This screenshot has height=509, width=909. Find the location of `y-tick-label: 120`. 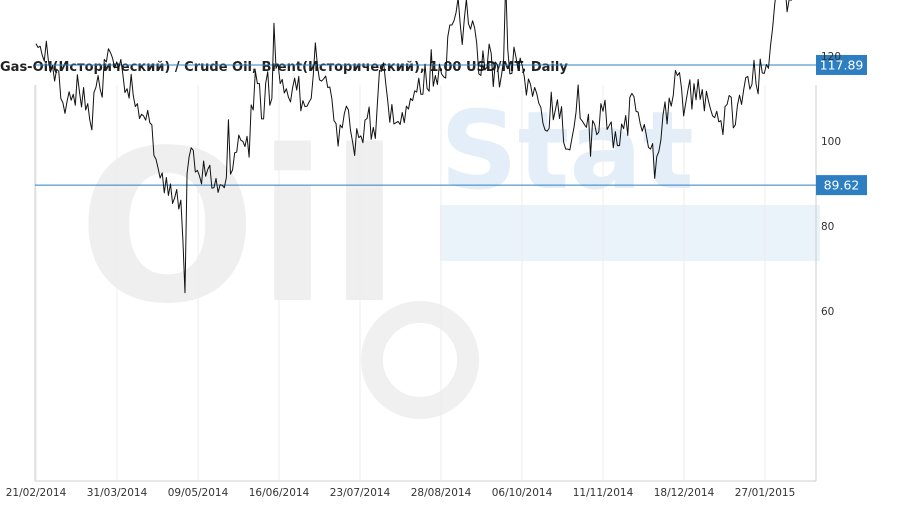

y-tick-label: 120 is located at coordinates (831, 57).